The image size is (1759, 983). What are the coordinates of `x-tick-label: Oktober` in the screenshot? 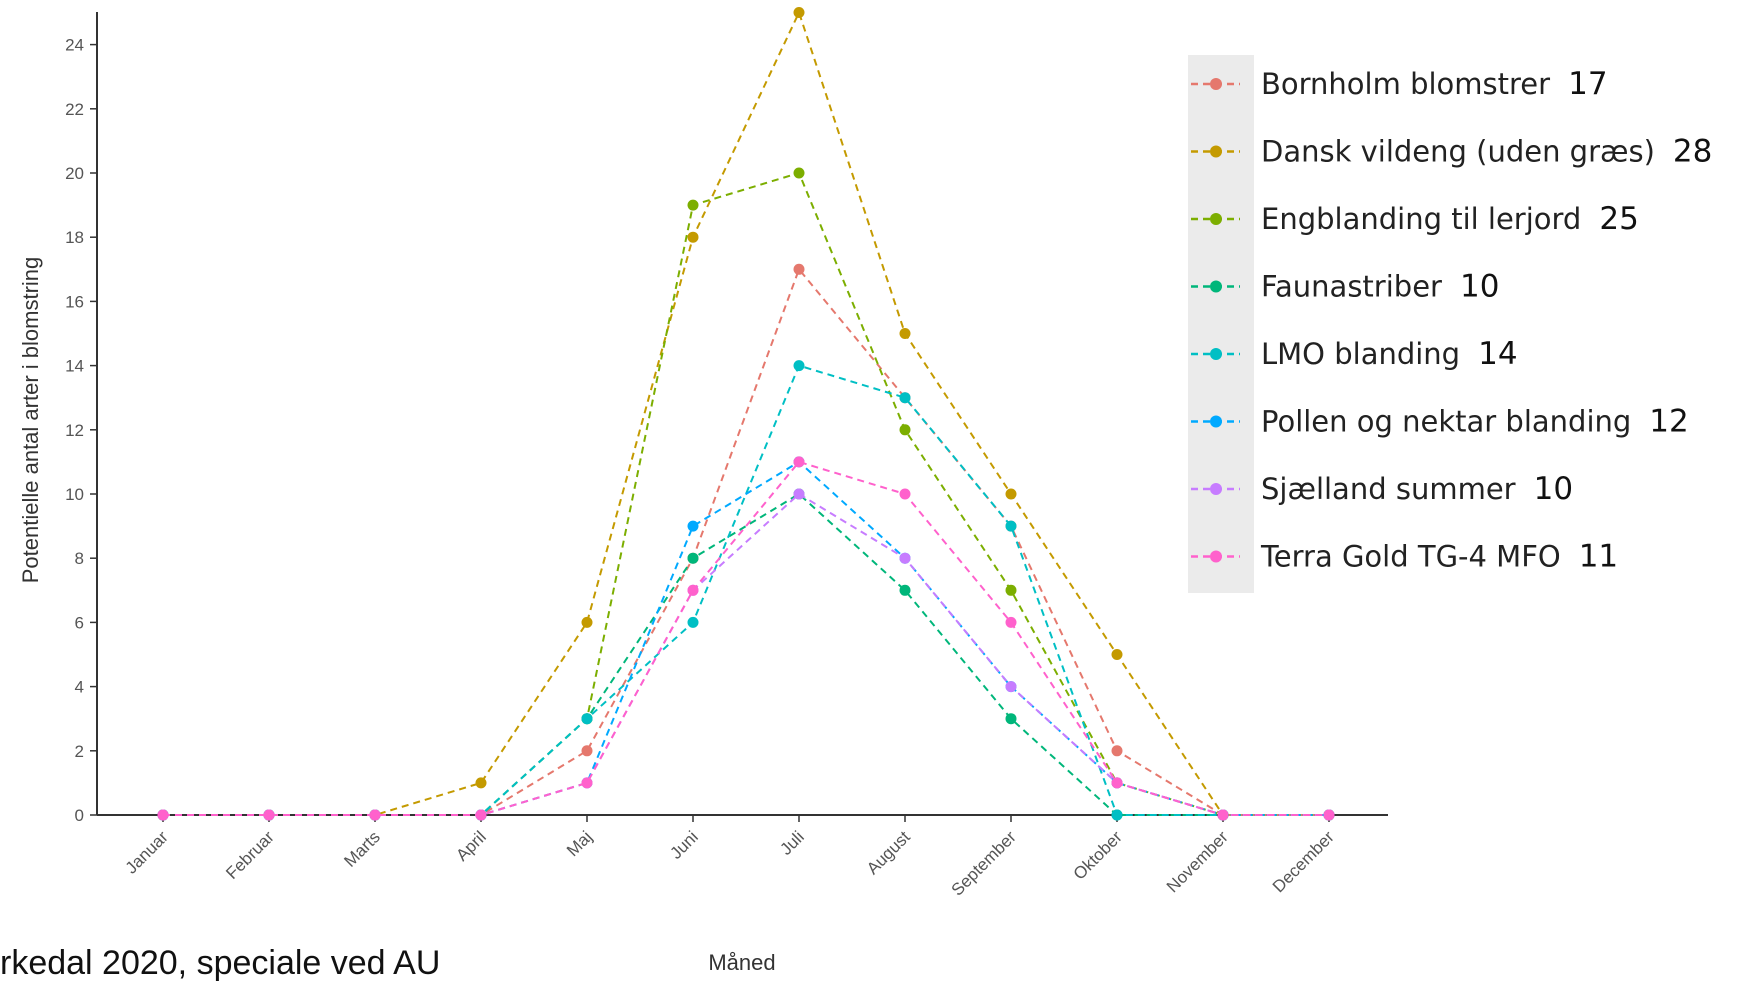 It's located at (1098, 855).